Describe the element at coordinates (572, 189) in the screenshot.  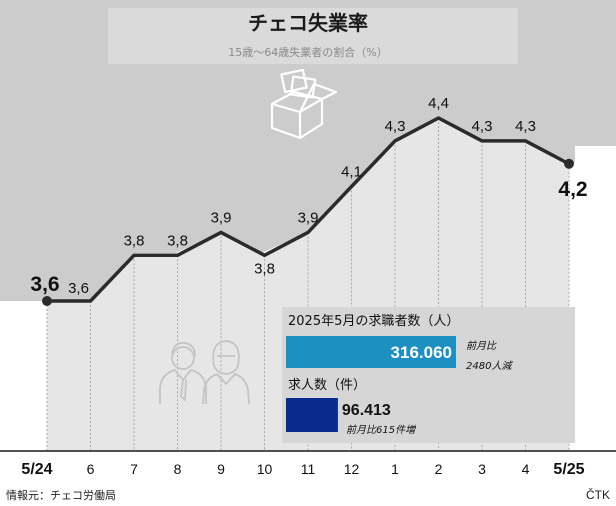
I see `value-label: 4,2` at that location.